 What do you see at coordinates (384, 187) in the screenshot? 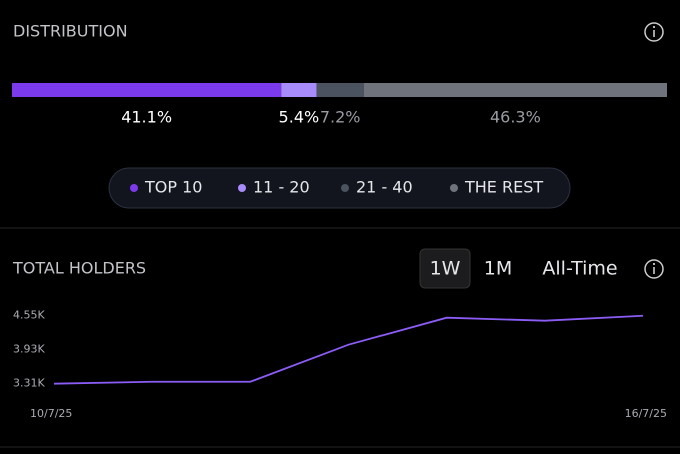
I see `legend-label: 21 - 40` at bounding box center [384, 187].